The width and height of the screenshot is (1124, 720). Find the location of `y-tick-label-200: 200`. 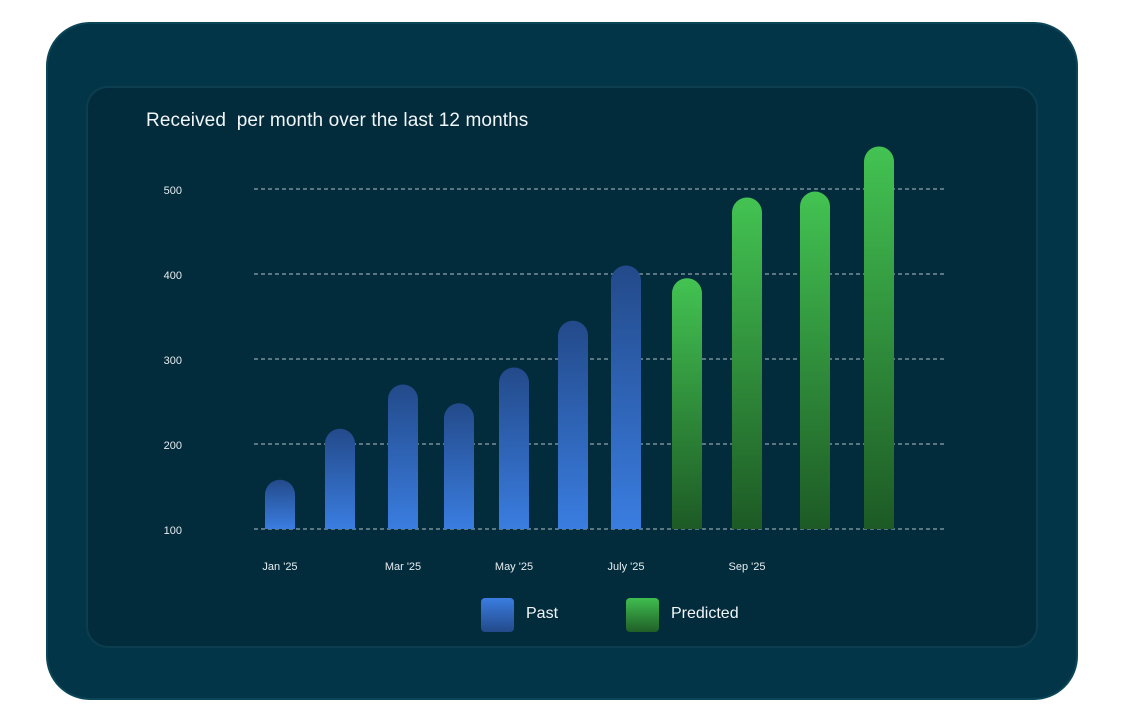

y-tick-label-200: 200 is located at coordinates (173, 446).